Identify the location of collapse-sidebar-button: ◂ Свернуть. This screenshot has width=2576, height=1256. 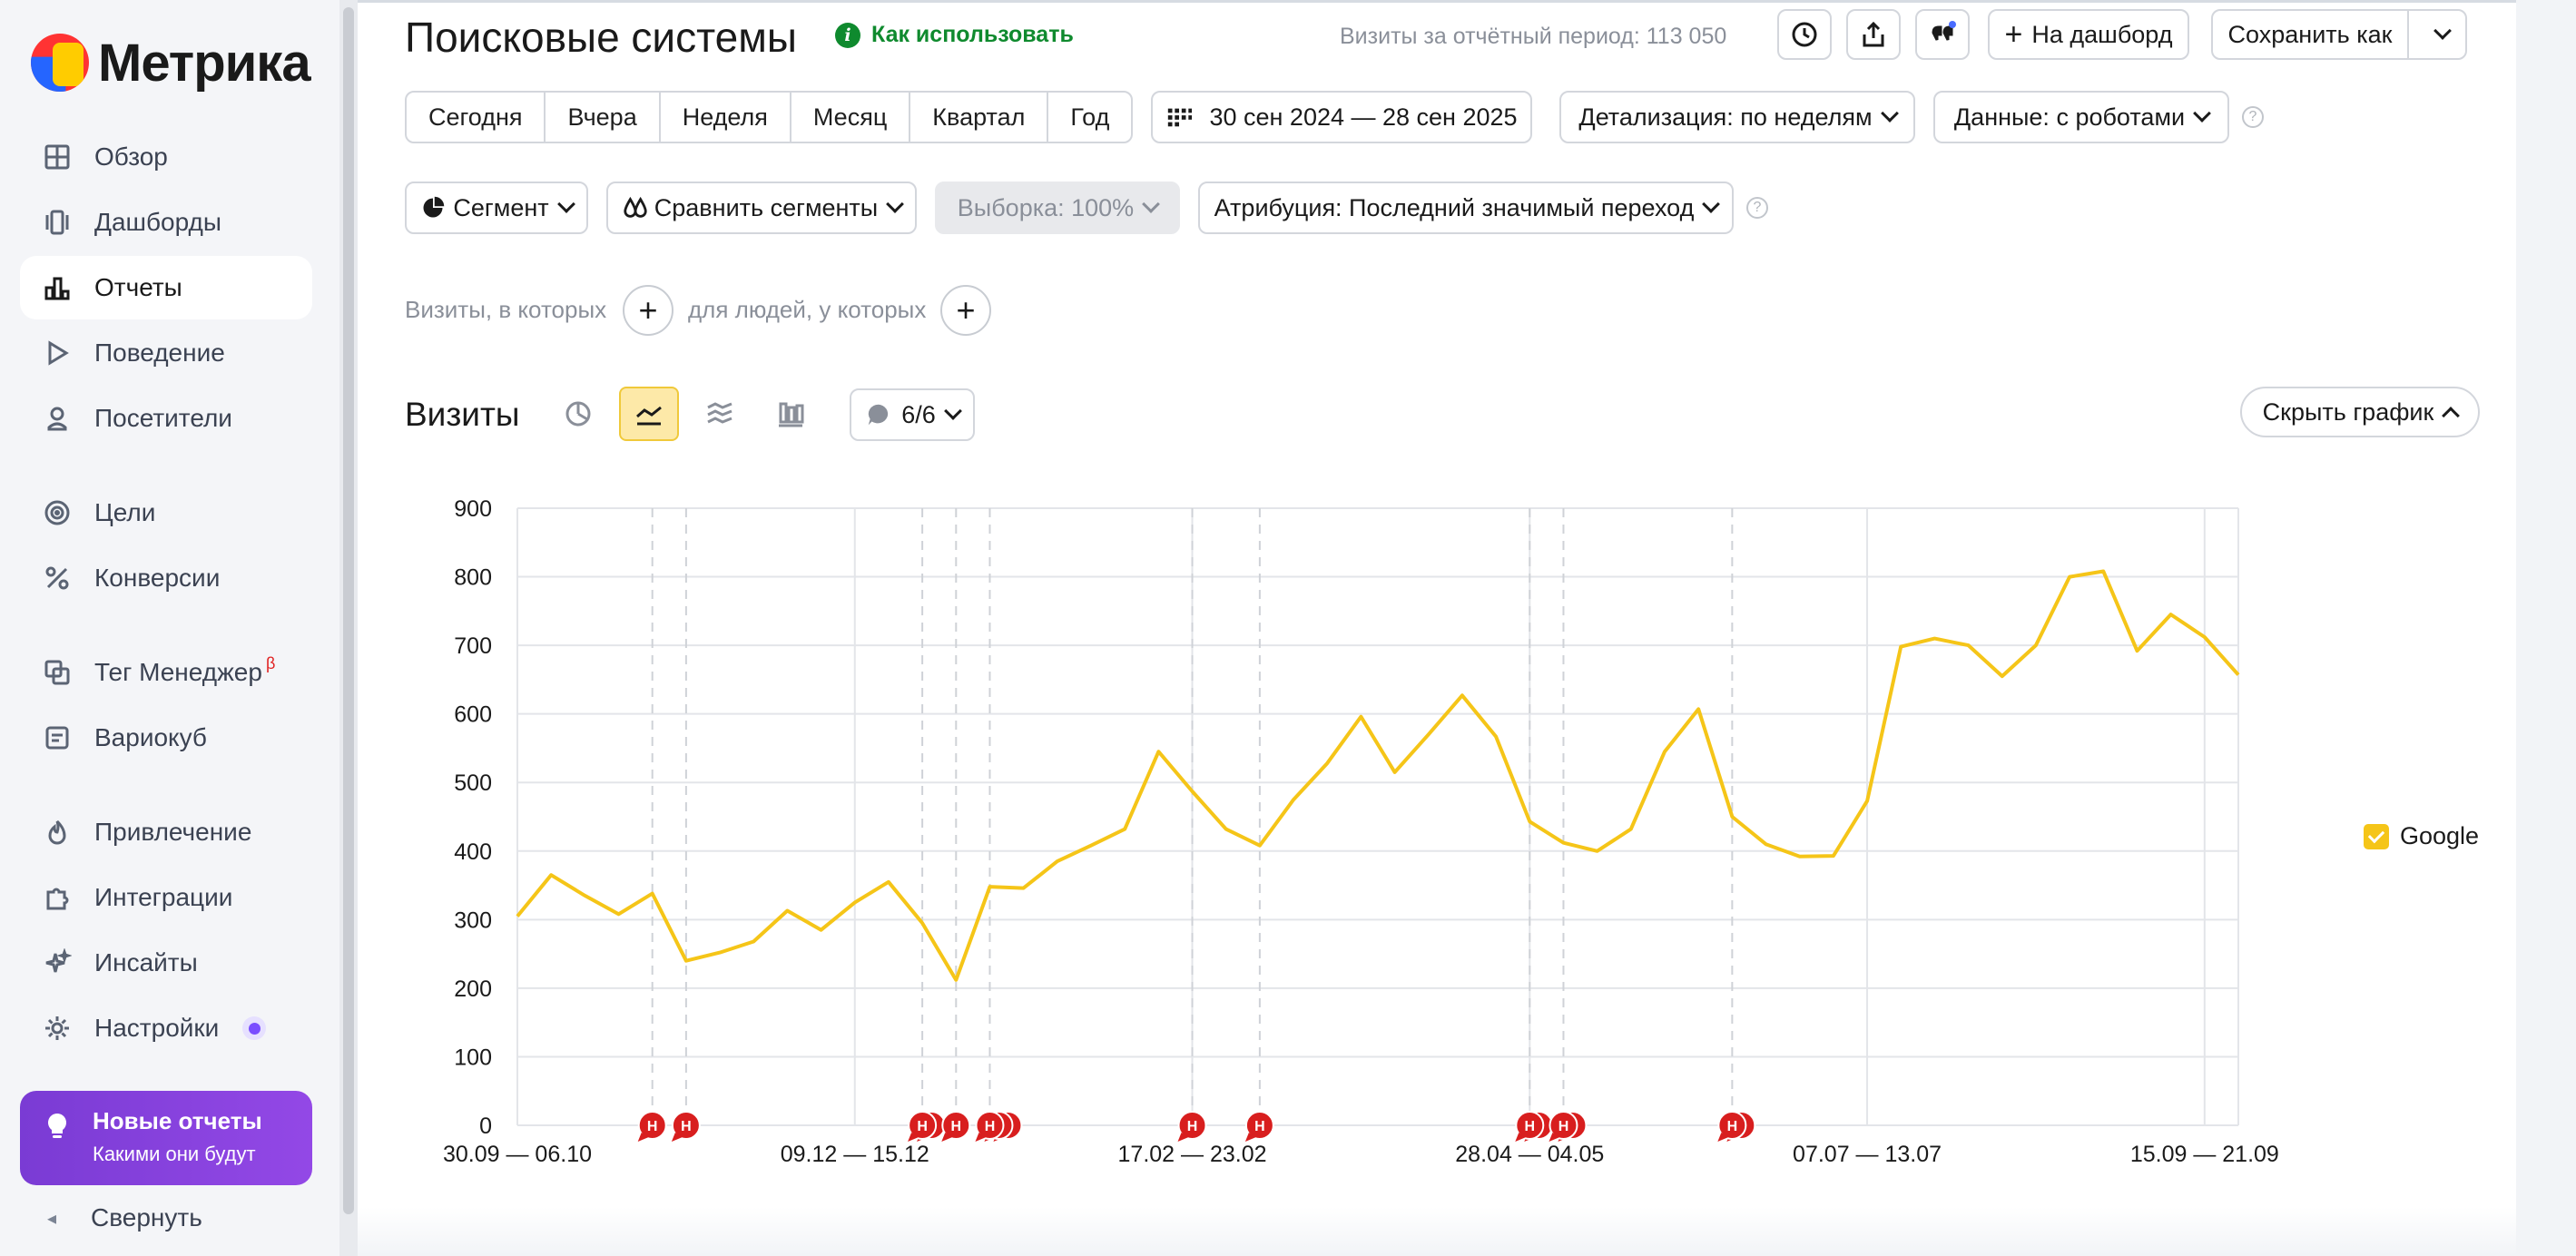
(124, 1217).